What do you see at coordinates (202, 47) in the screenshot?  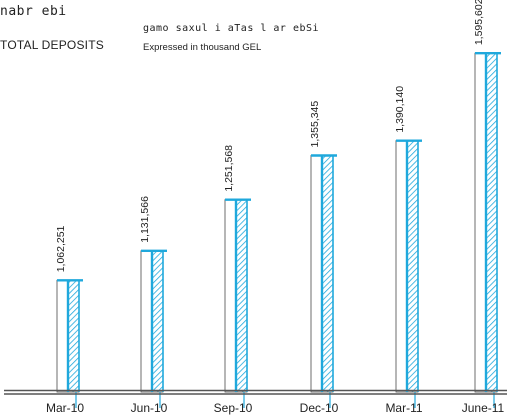 I see `units-note: Expressed in thousand GEL` at bounding box center [202, 47].